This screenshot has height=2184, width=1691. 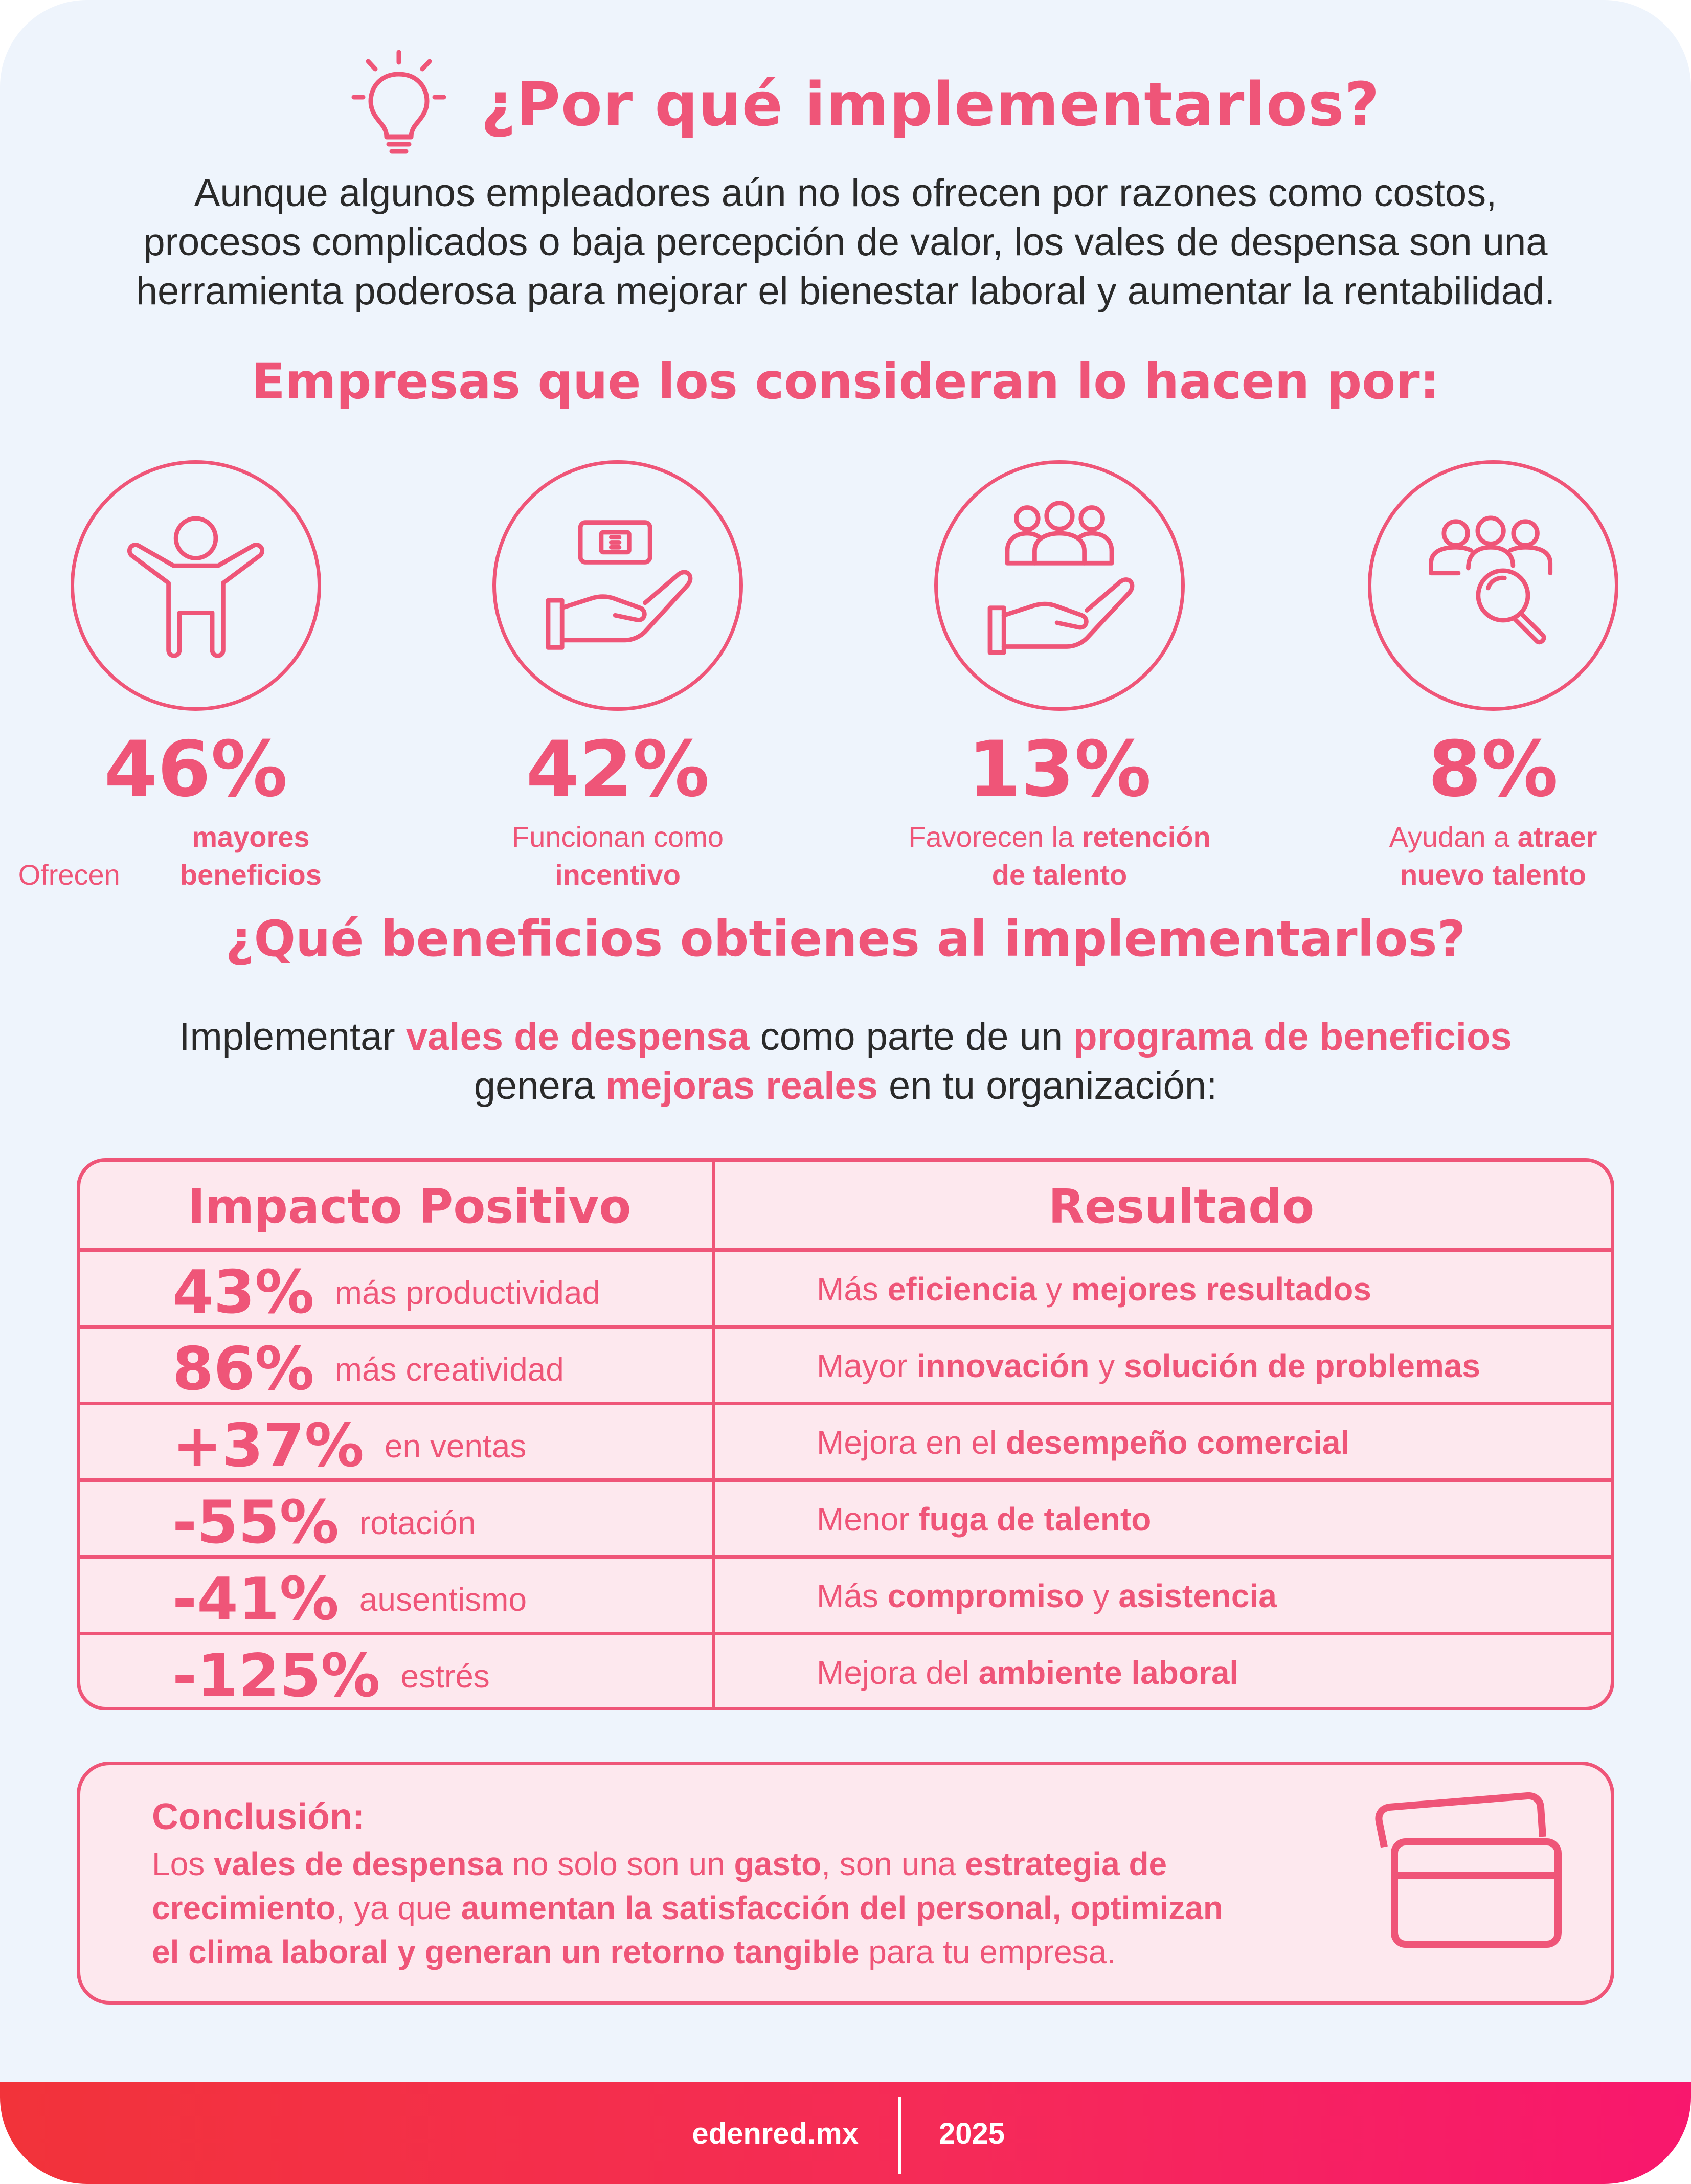 I want to click on impact-value: +37%, so click(x=268, y=1445).